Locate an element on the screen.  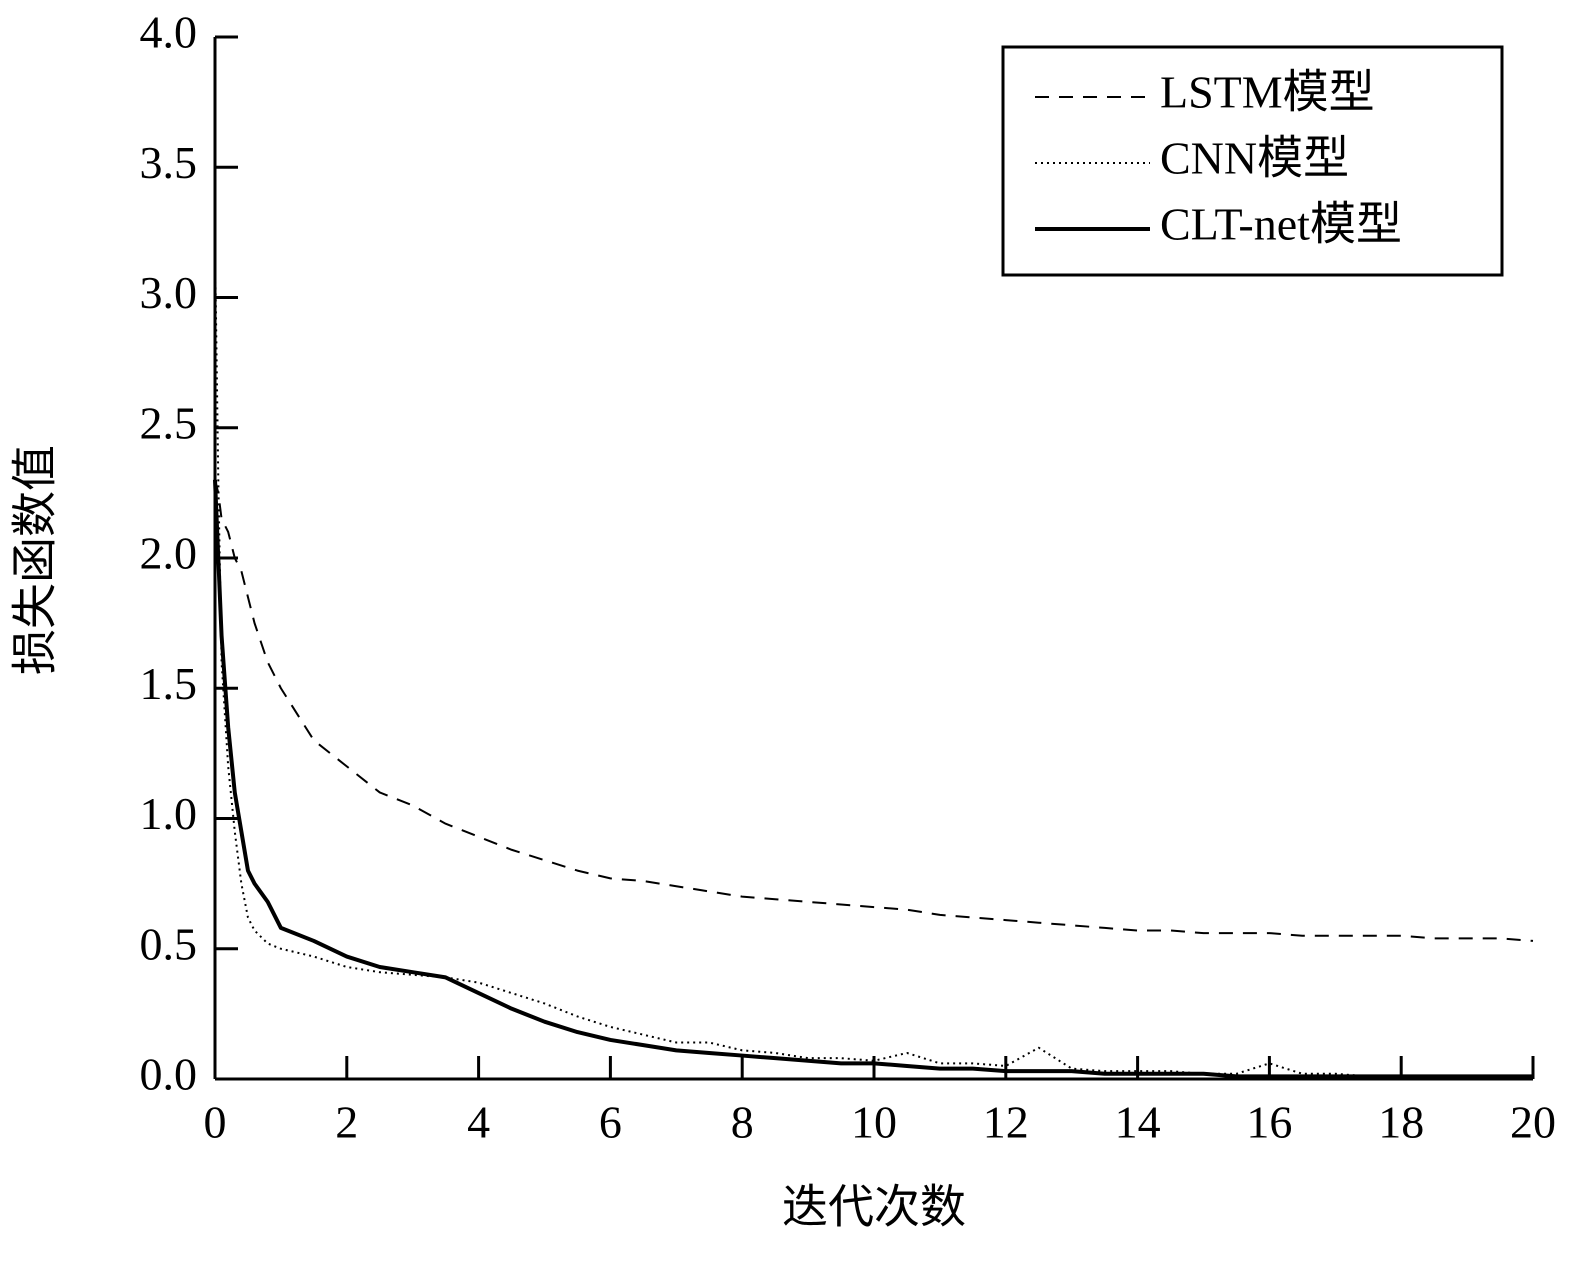
y-tick-label: 2.0 is located at coordinates (169, 553).